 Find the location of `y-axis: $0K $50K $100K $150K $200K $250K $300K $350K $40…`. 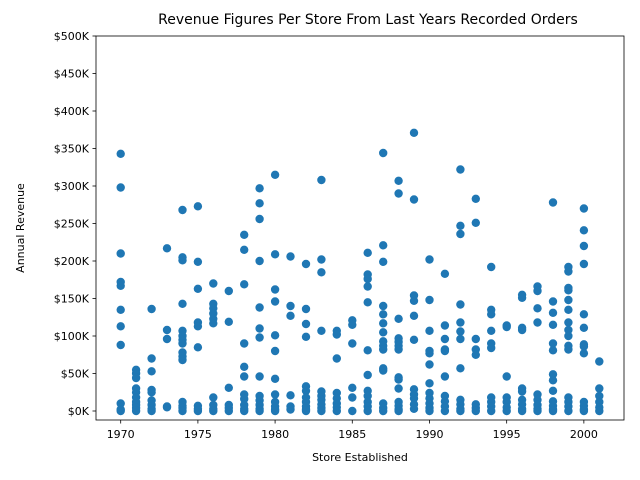

y-axis: $0K $50K $100K $150K $200K $250K $300K $350K $40… is located at coordinates (75, 224).